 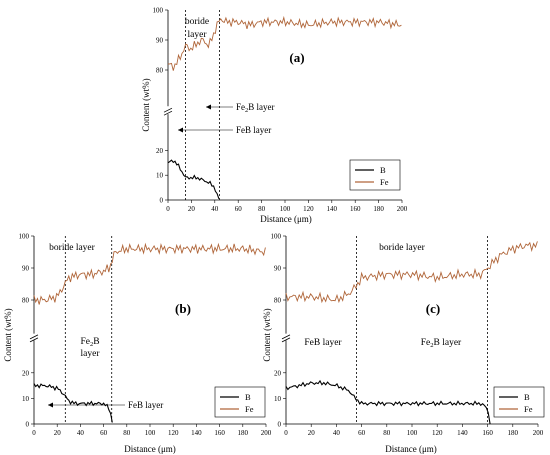 I want to click on panel-label-c: (c), so click(x=433, y=308).